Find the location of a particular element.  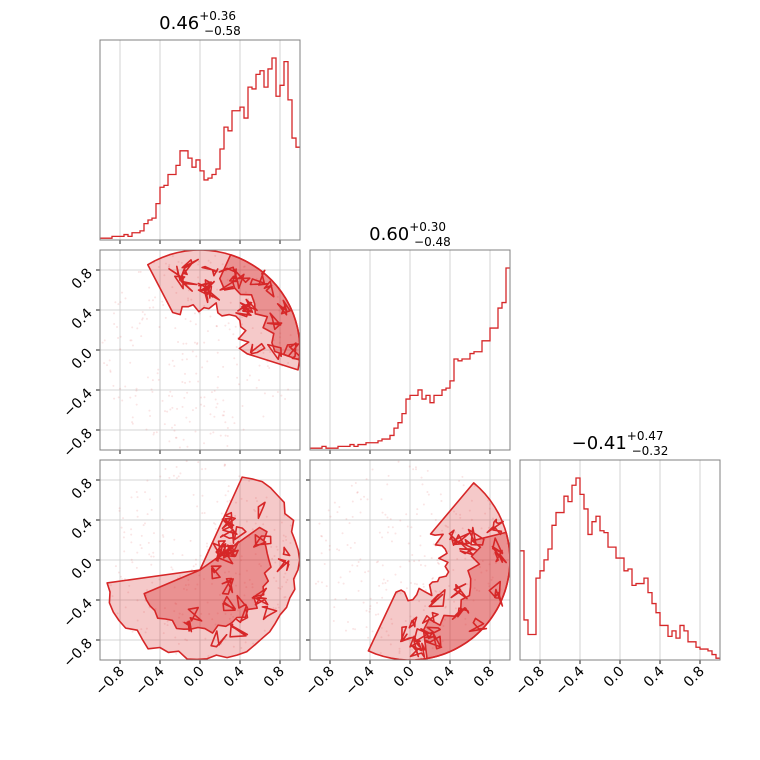

title-param-2: −0.41+0.47 −0.32 is located at coordinates (620, 443).